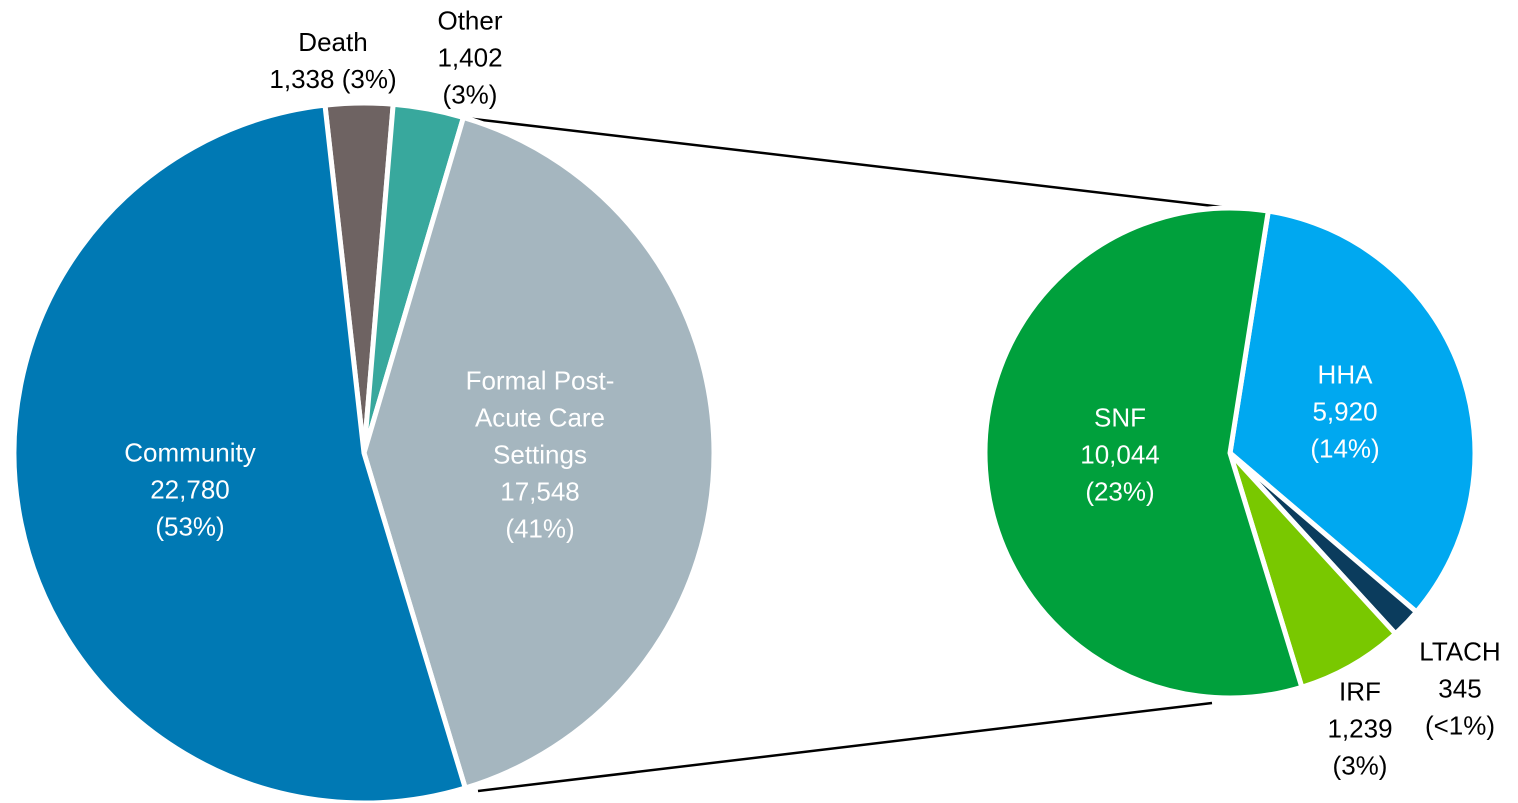 This screenshot has height=803, width=1518. I want to click on data-label: Community 22,780 (53%), so click(189, 490).